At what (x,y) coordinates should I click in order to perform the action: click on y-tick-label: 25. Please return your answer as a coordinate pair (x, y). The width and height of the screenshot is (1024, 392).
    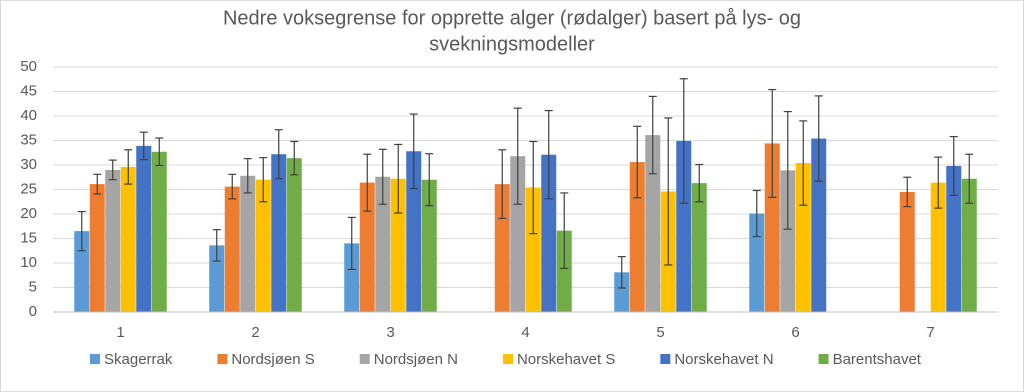
    Looking at the image, I should click on (28, 188).